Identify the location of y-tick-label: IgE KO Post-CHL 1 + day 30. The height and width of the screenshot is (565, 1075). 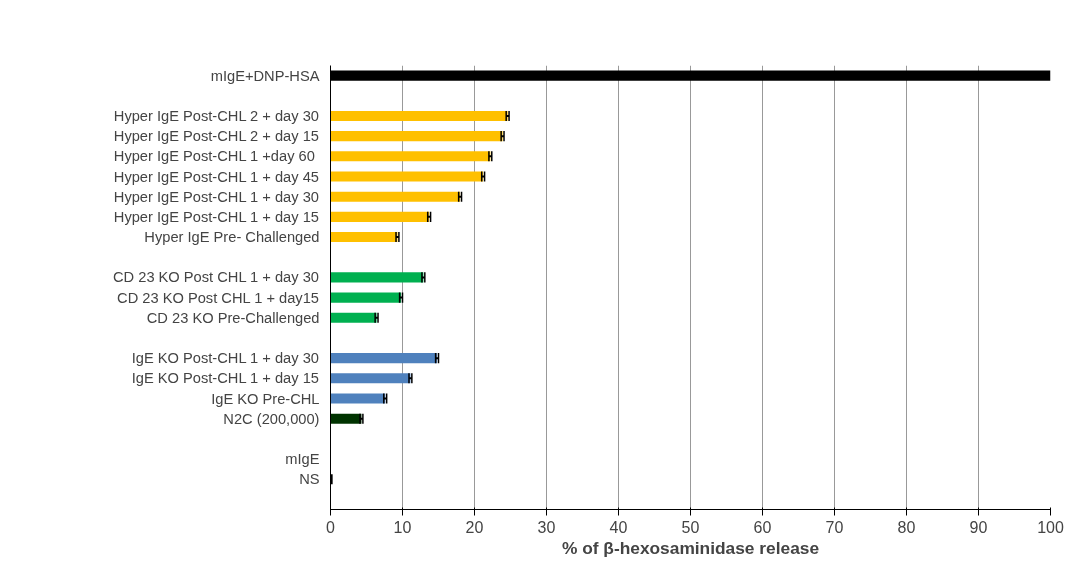
(225, 358).